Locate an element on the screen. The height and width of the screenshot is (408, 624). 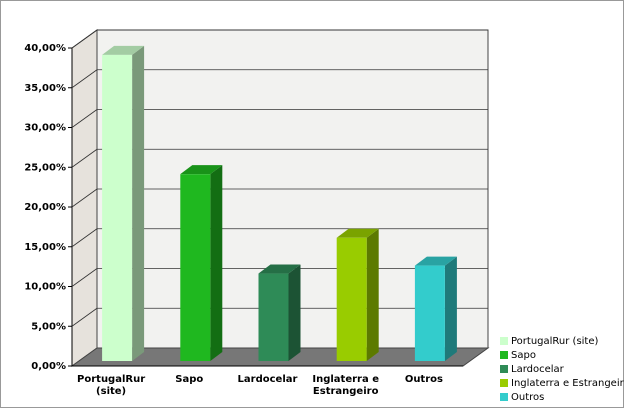
y-tick-label: 25,00% is located at coordinates (45, 167).